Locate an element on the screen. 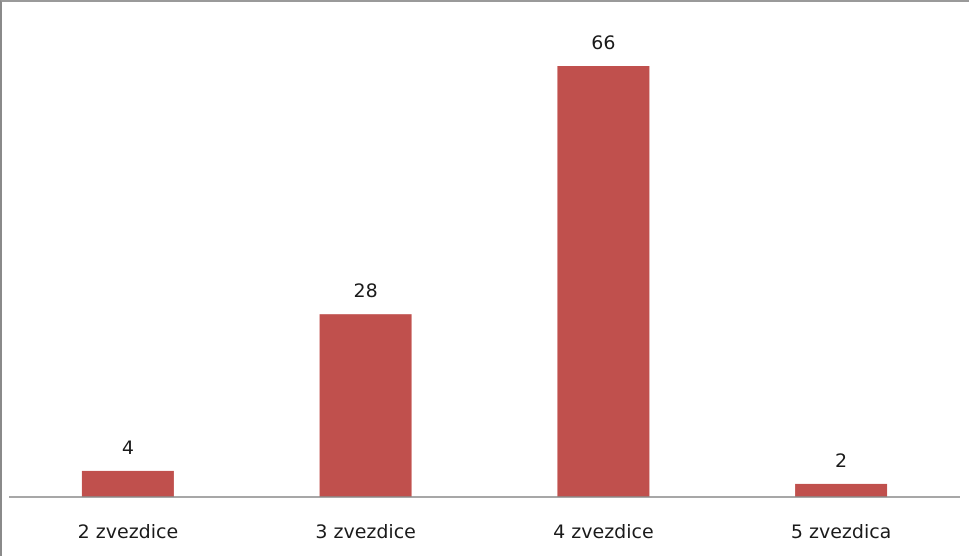 The height and width of the screenshot is (556, 969). x-tick-label-2: 3 zvezdice is located at coordinates (365, 532).